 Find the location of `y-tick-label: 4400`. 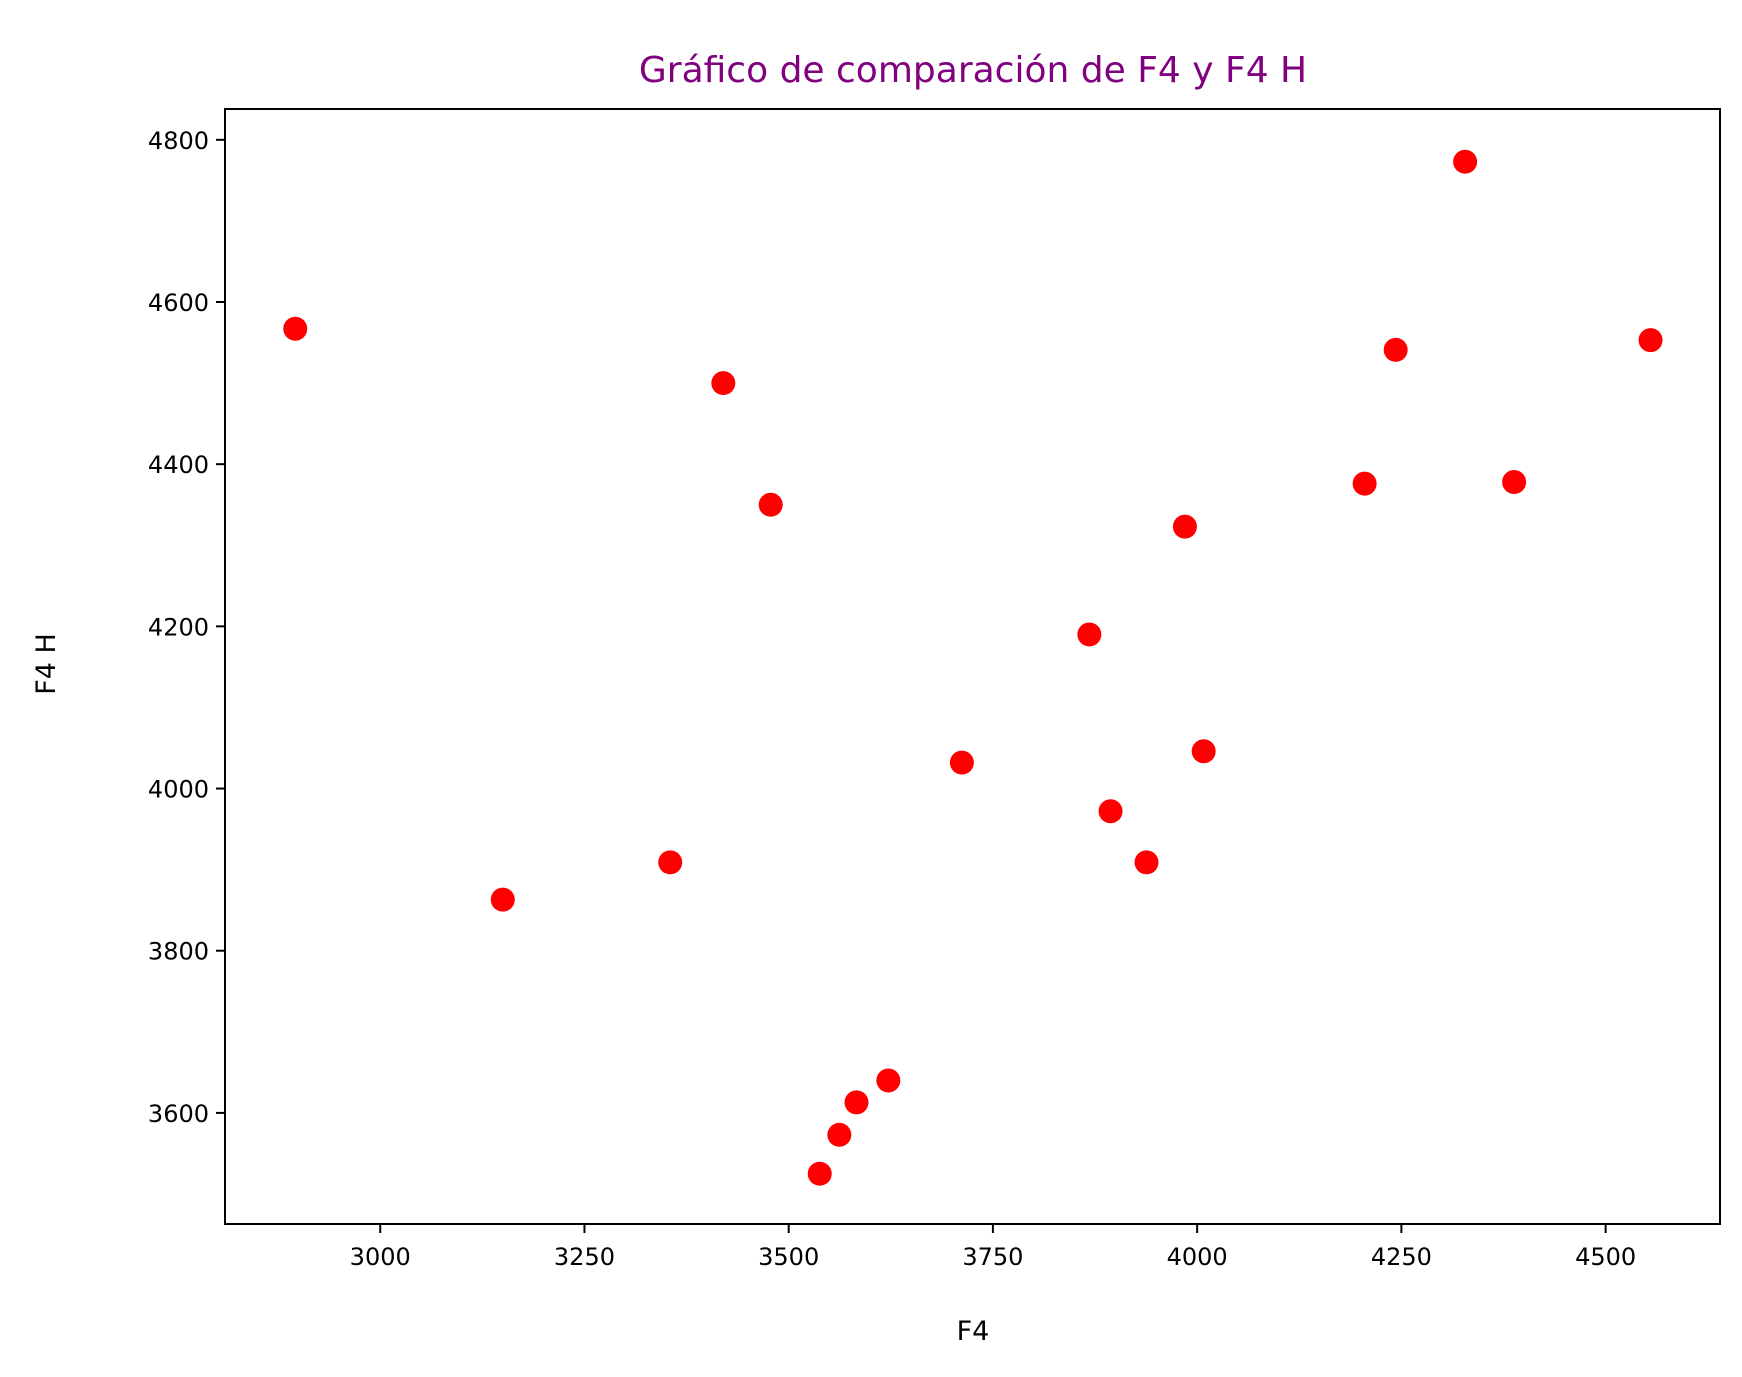

y-tick-label: 4400 is located at coordinates (178, 465).